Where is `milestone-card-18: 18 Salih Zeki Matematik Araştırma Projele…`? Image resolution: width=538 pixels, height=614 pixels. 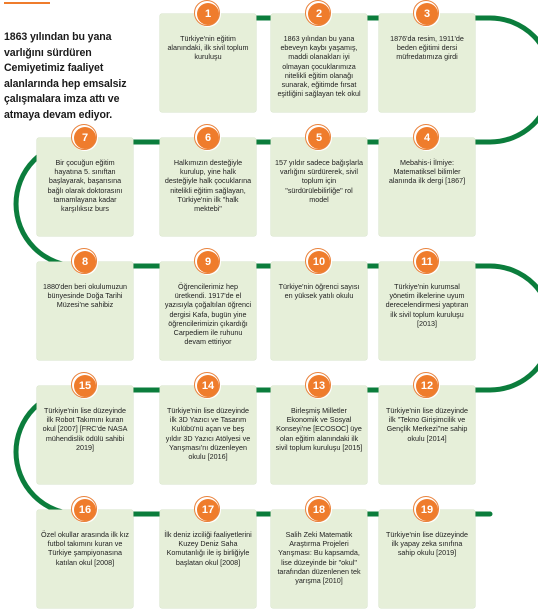
milestone-card-18: 18 Salih Zeki Matematik Araştırma Projele… is located at coordinates (319, 552).